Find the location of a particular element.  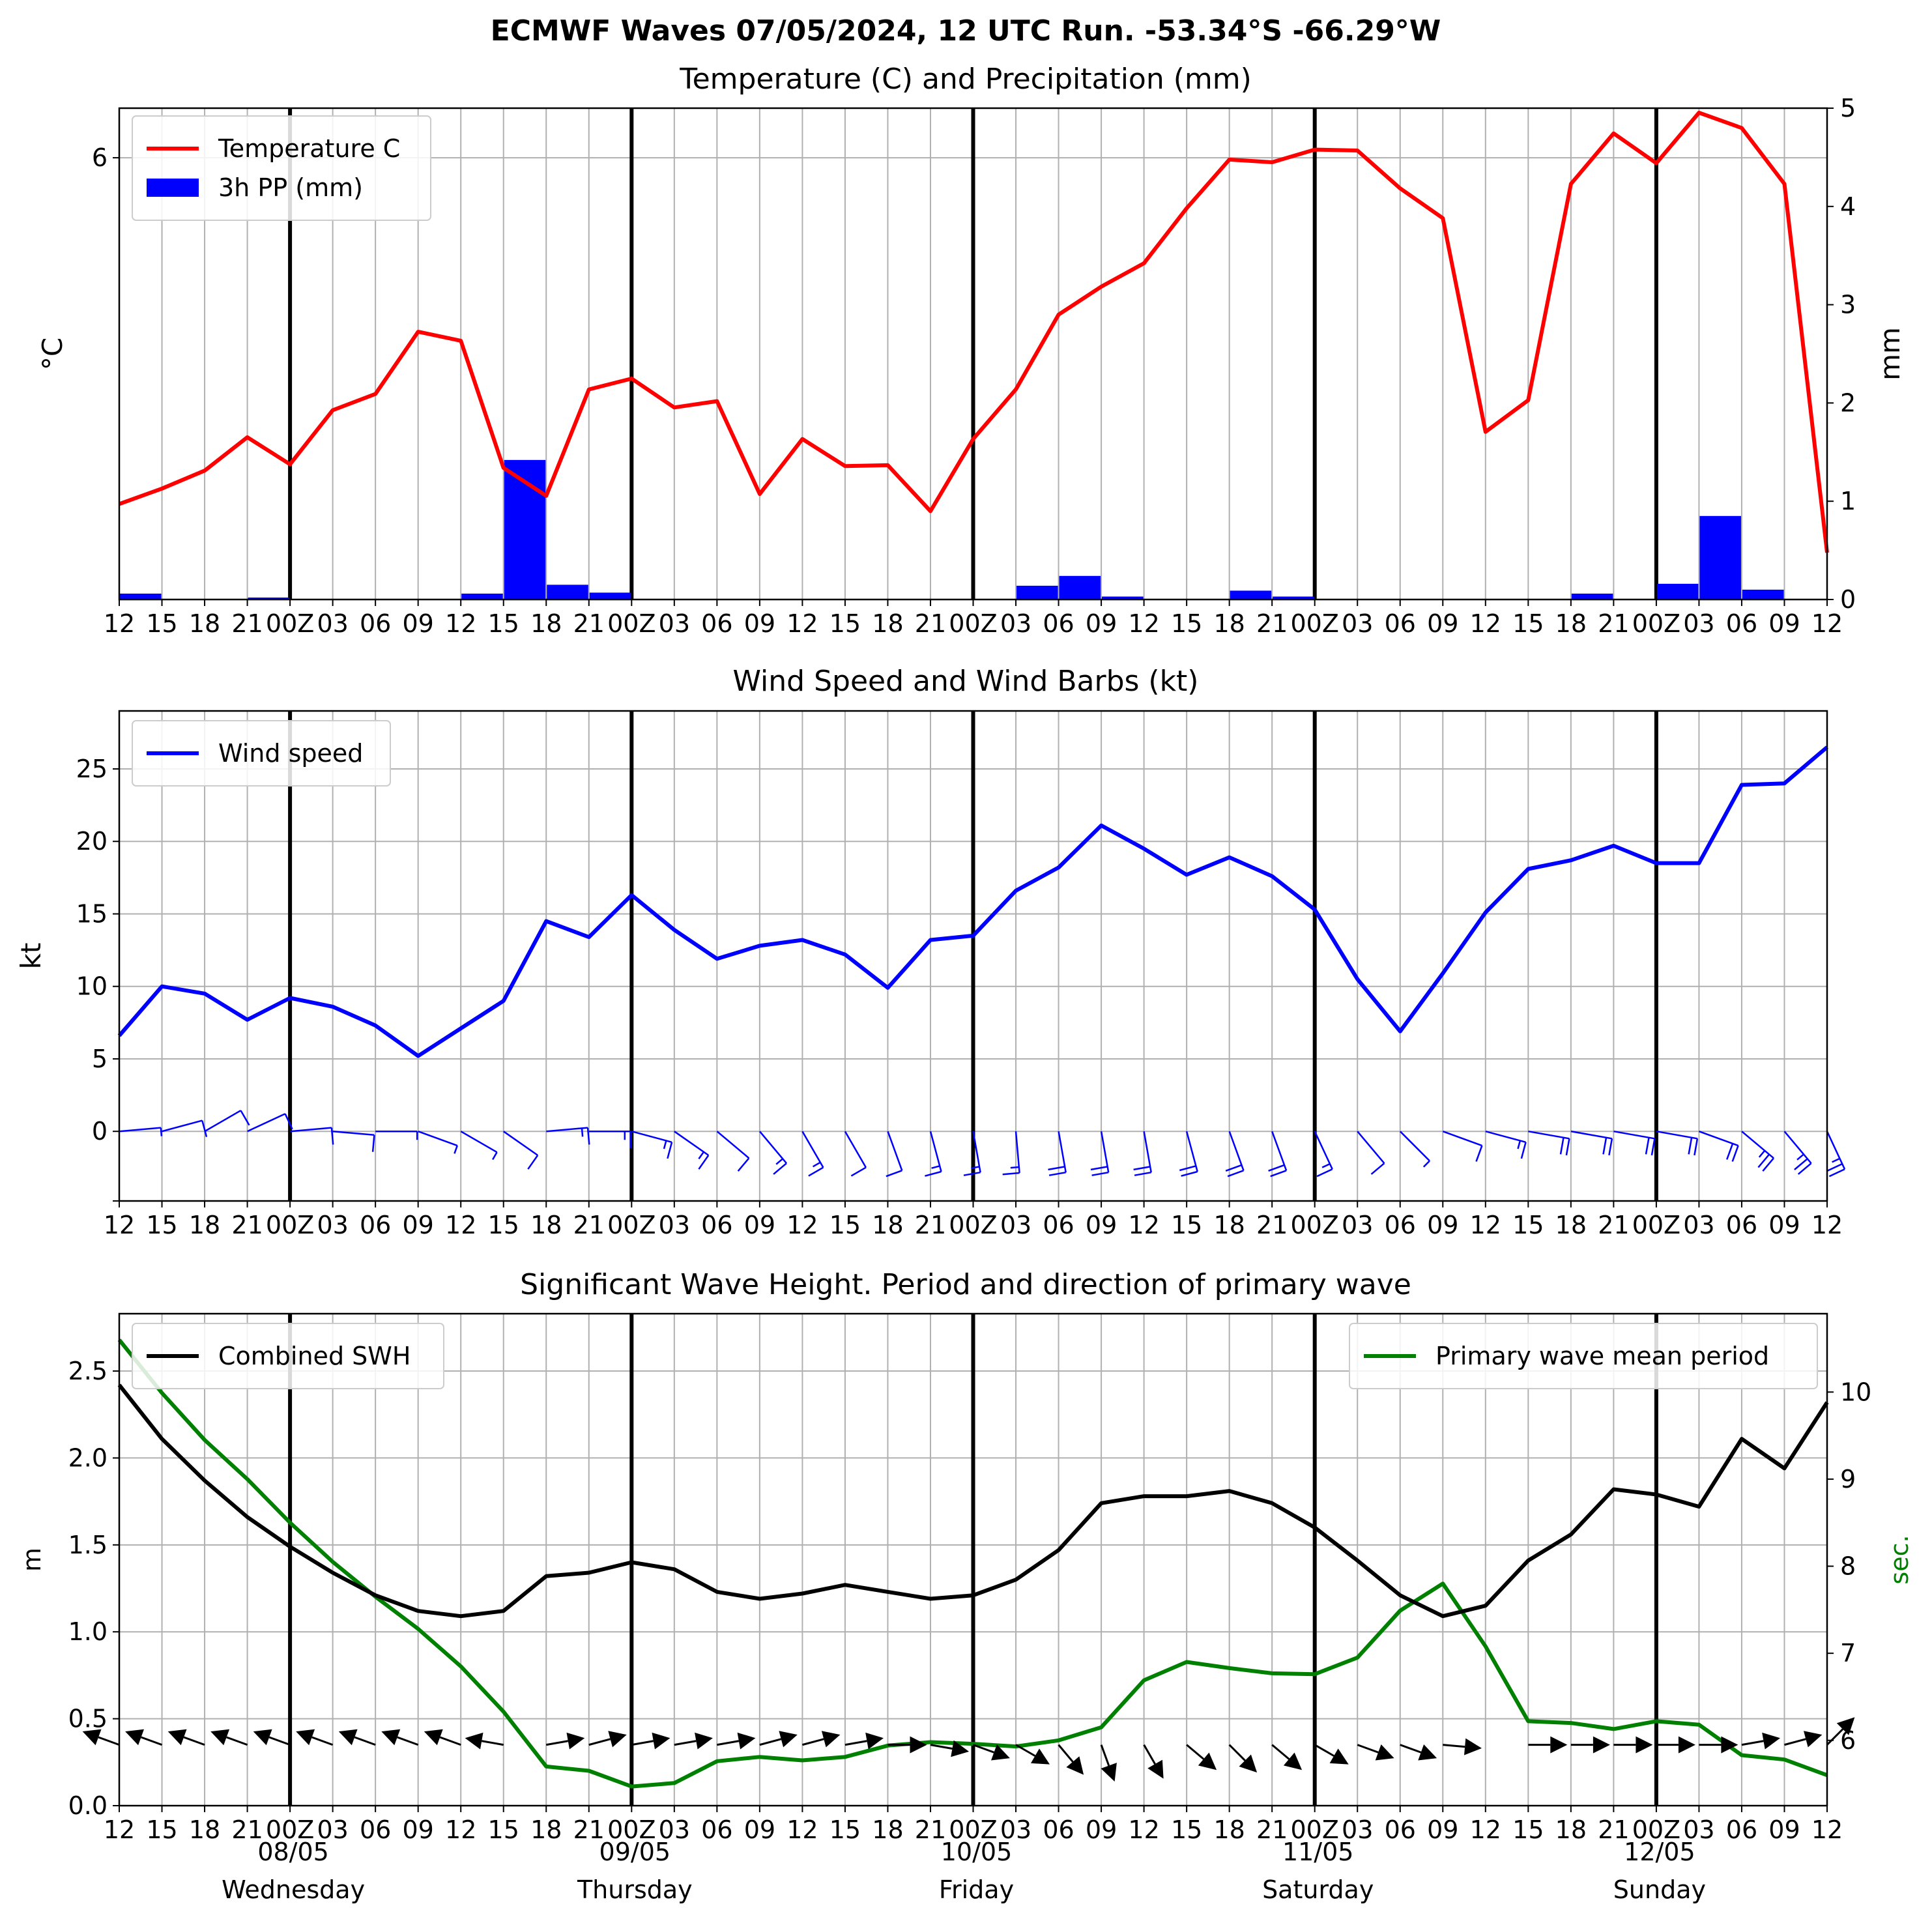

wave-x-tick-label: 06 is located at coordinates (1400, 1829).